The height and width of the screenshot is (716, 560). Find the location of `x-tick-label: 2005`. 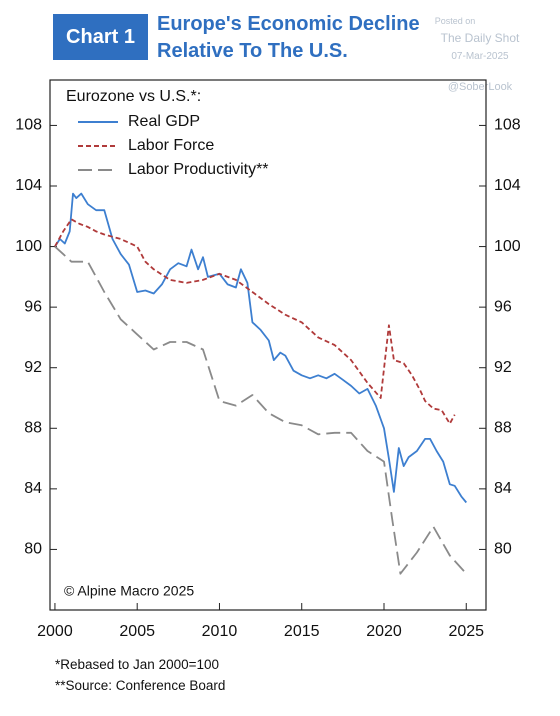

x-tick-label: 2005 is located at coordinates (137, 631).